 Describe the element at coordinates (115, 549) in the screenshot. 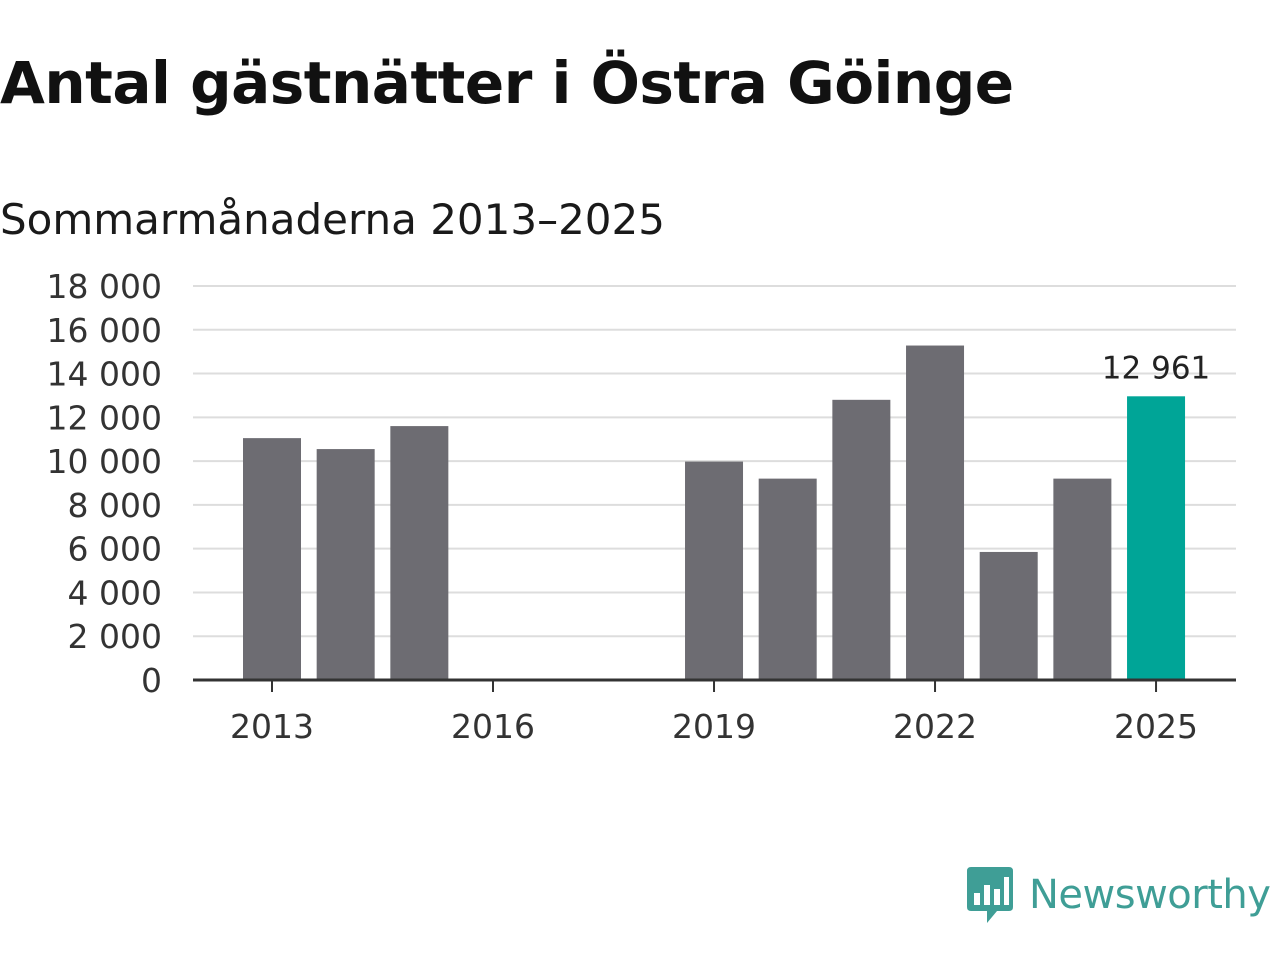

I see `y-tick-label: 6 000` at that location.